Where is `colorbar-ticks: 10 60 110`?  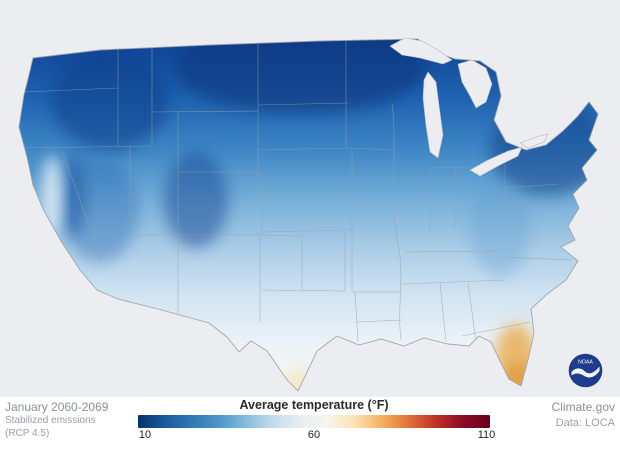
colorbar-ticks: 10 60 110 is located at coordinates (316, 435).